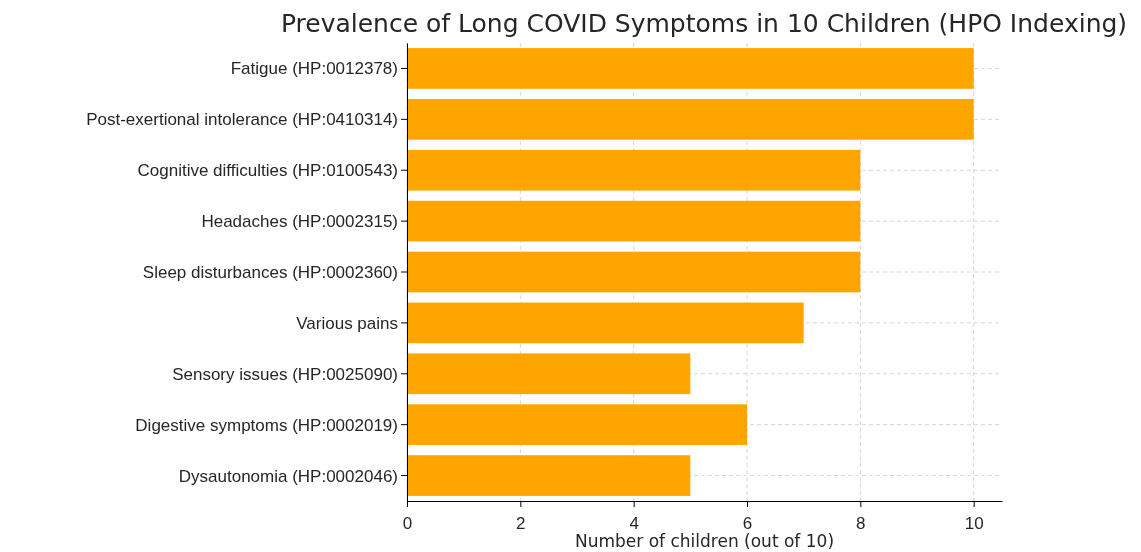 This screenshot has height=552, width=1141. What do you see at coordinates (285, 374) in the screenshot?
I see `y-tick-label: Sensory issues (HP:0025090)` at bounding box center [285, 374].